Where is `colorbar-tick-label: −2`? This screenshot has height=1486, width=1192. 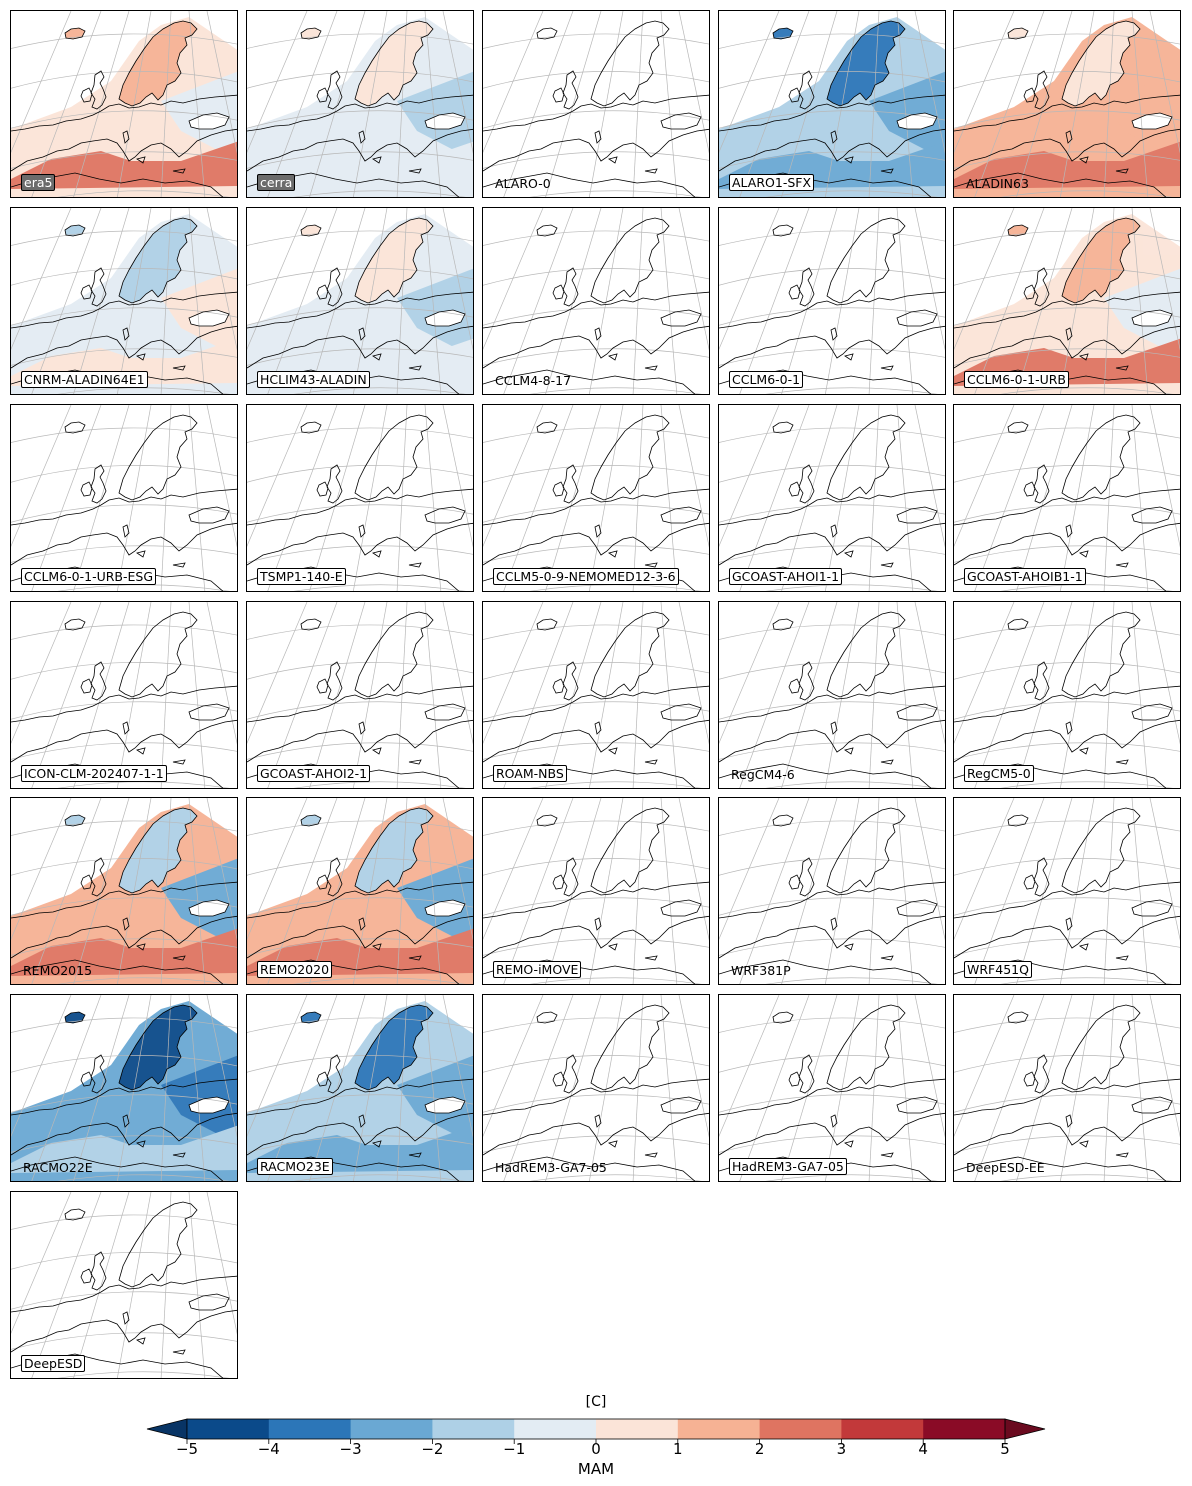 colorbar-tick-label: −2 is located at coordinates (432, 1449).